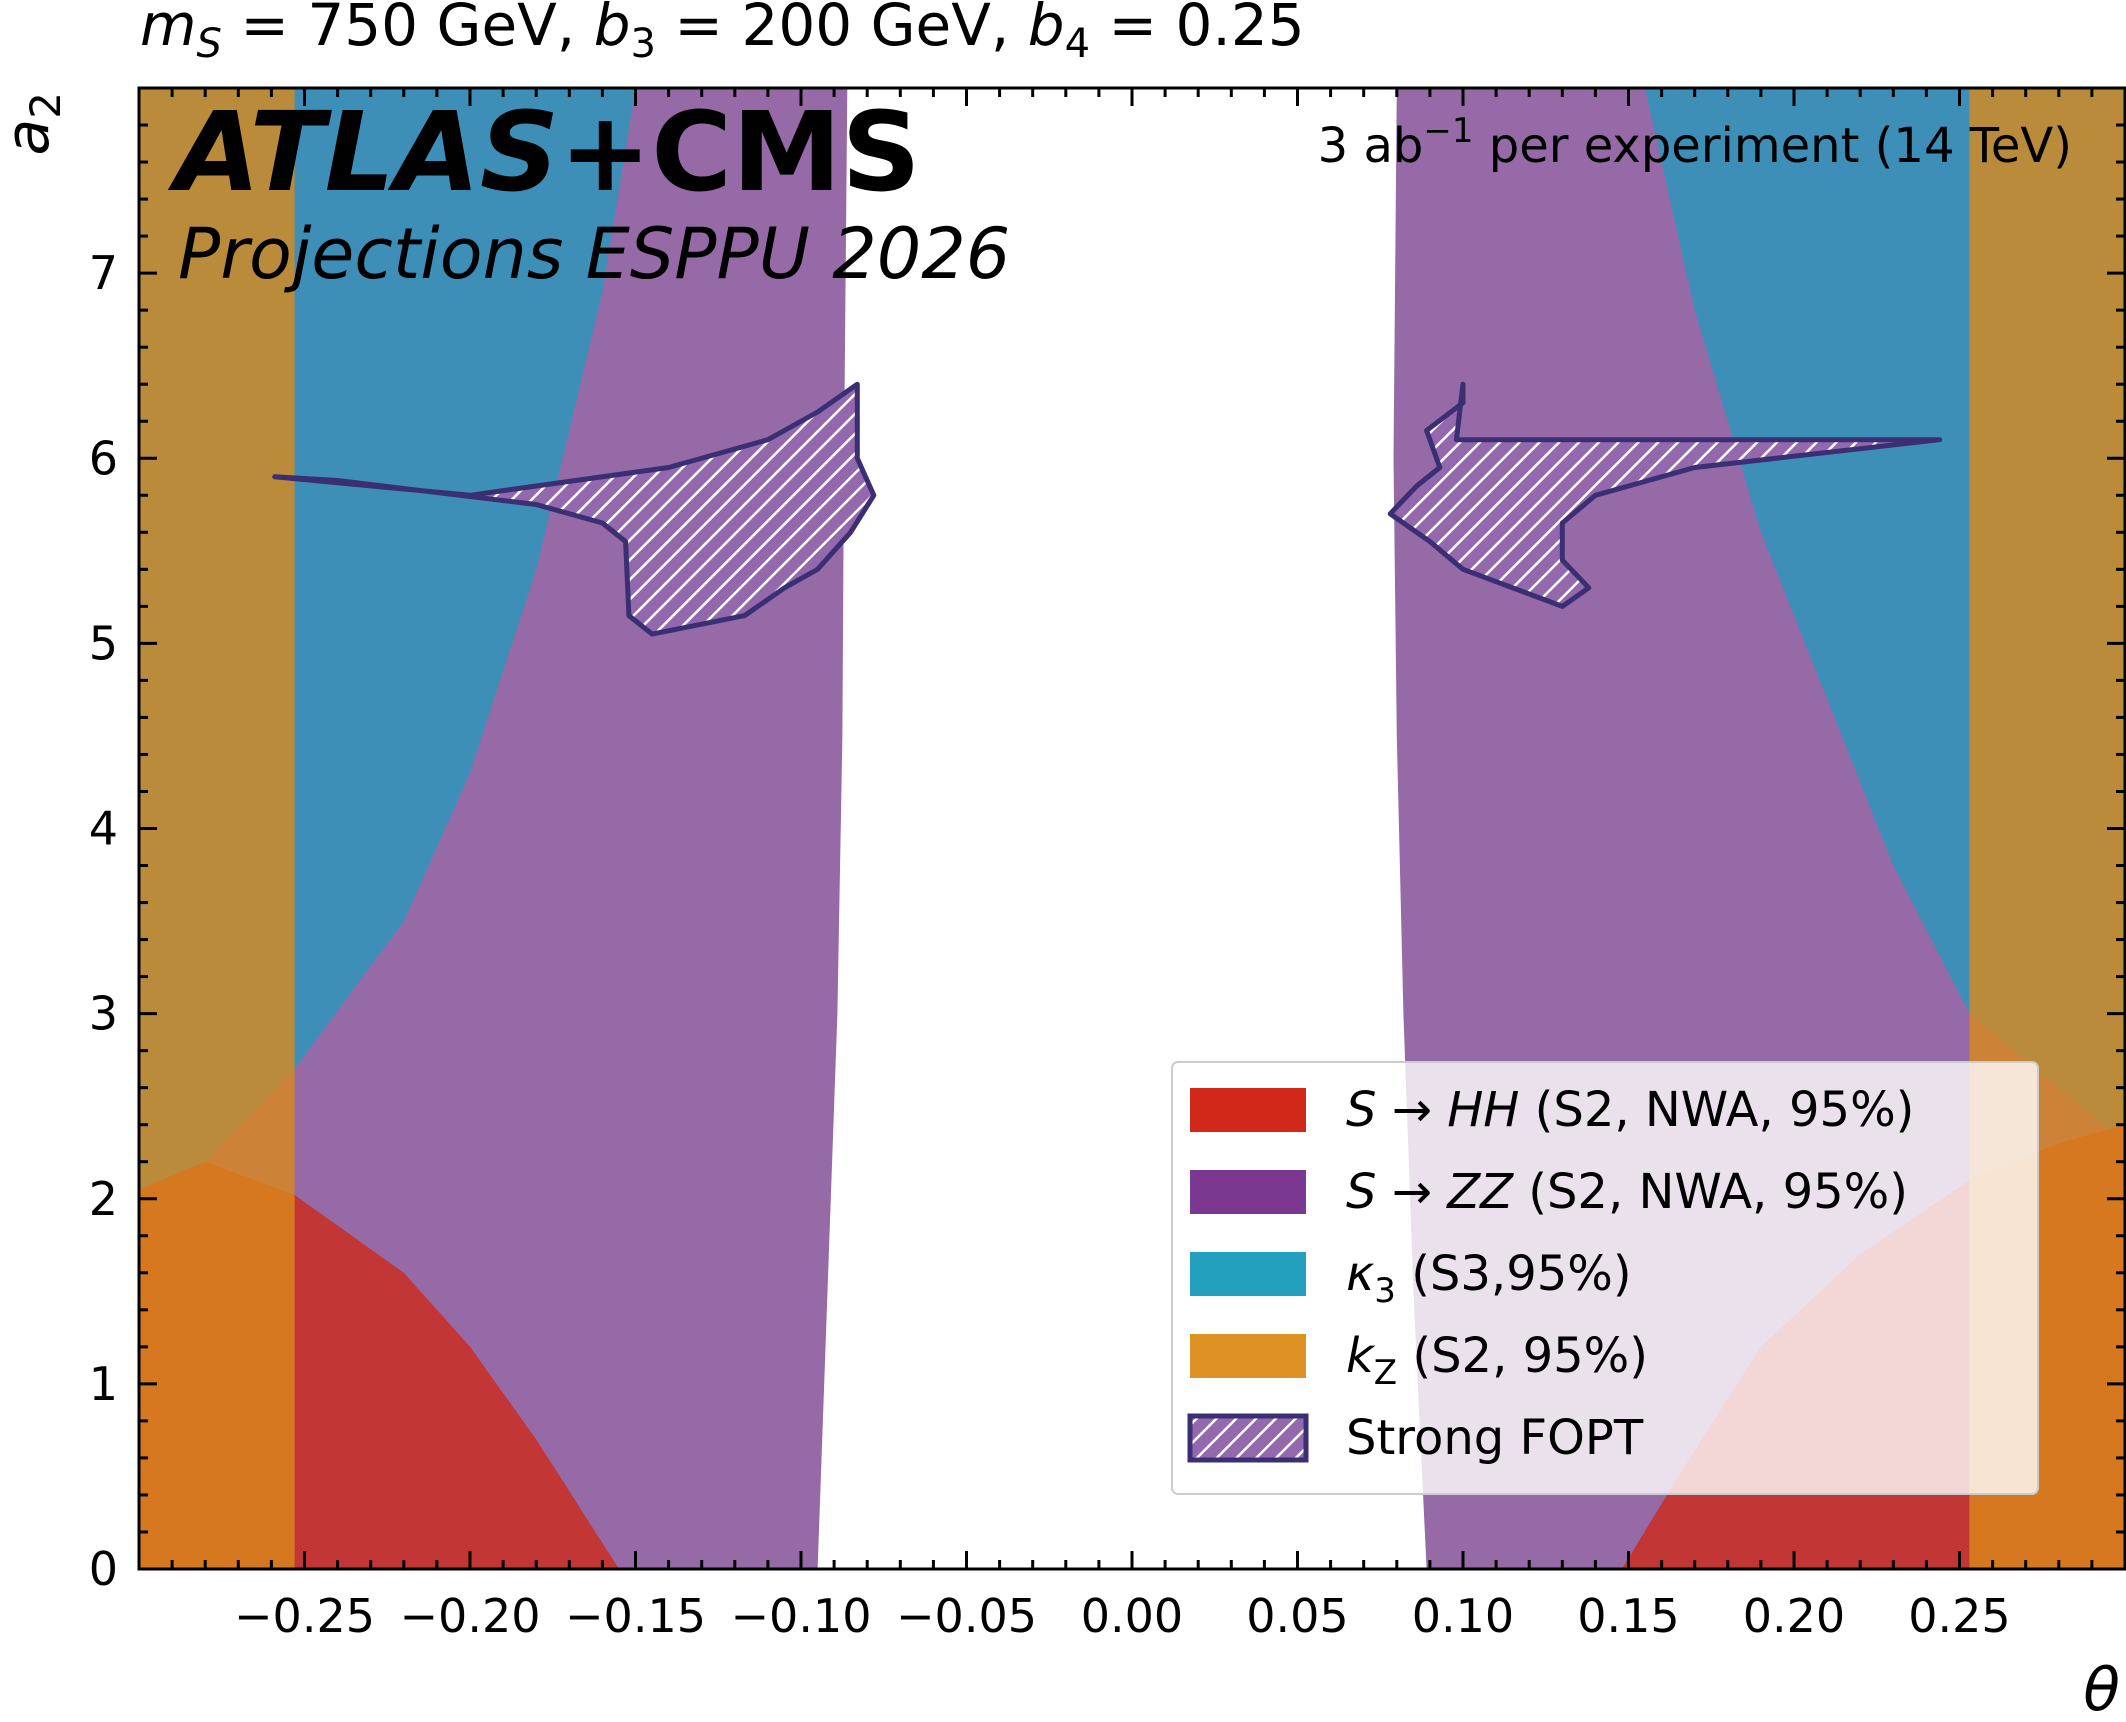 The width and height of the screenshot is (2126, 1722). I want to click on y-tick-label: 2, so click(103, 1199).